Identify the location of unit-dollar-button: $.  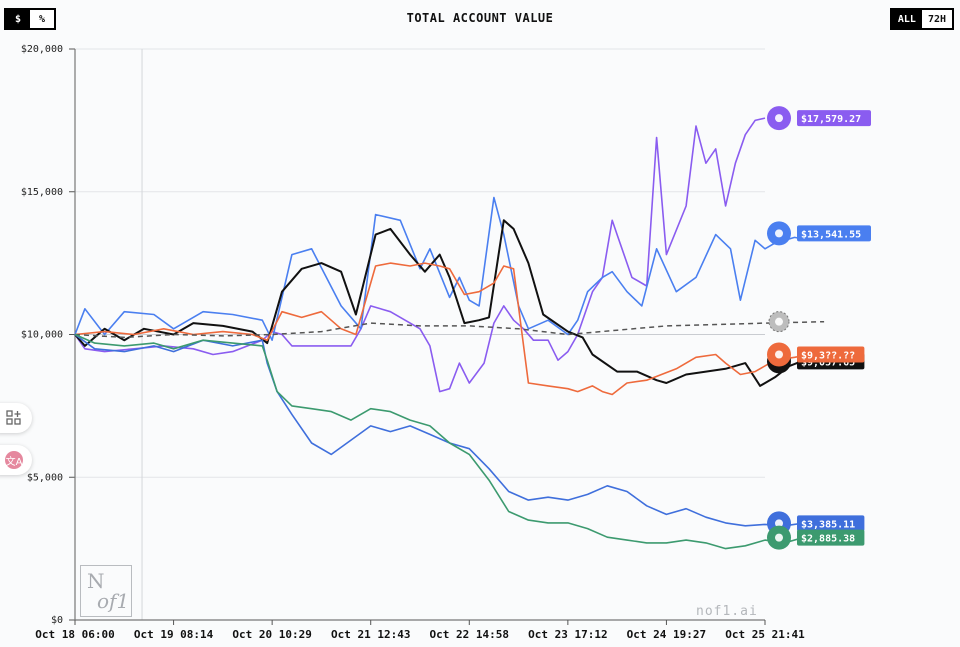
(18, 19).